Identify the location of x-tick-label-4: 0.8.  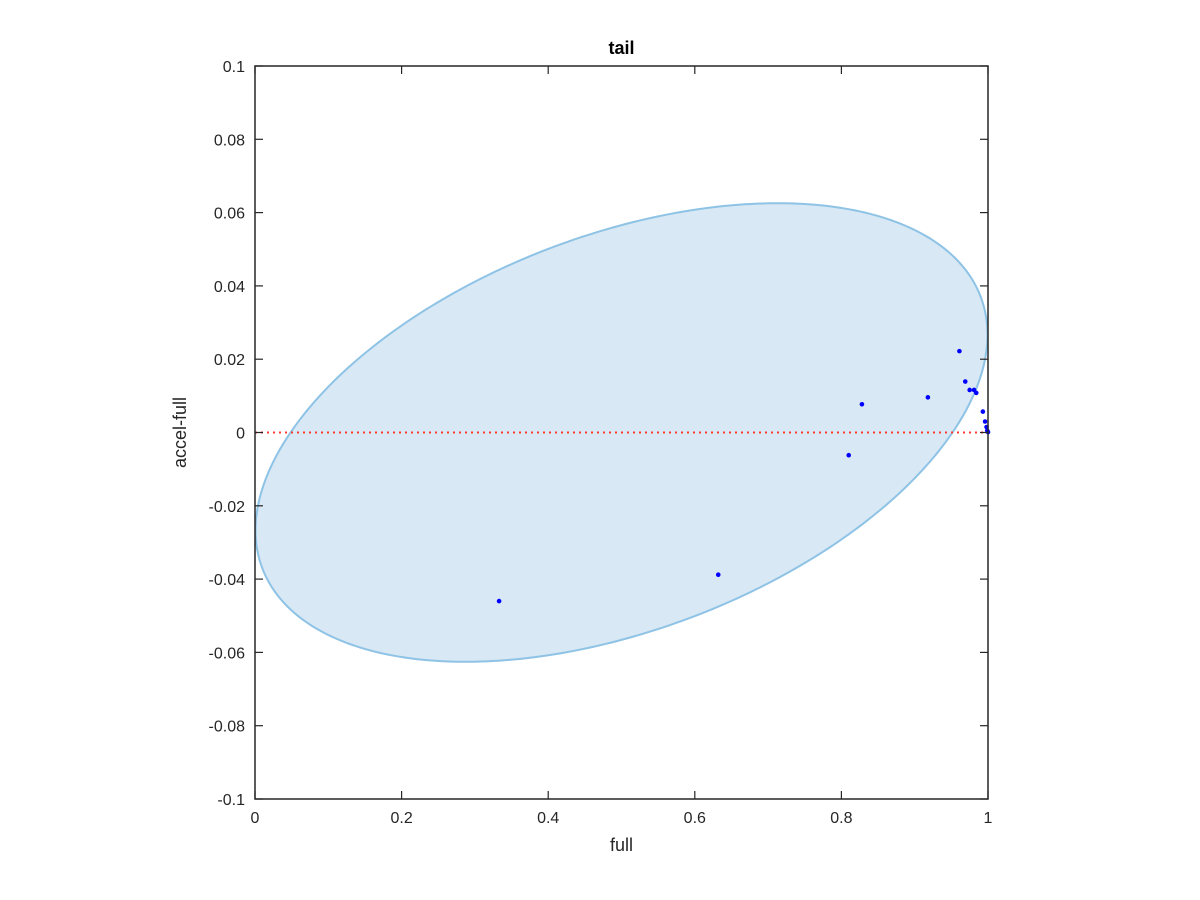
(841, 818).